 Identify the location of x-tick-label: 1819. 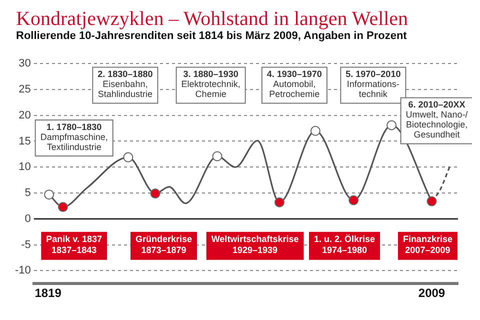
(48, 293).